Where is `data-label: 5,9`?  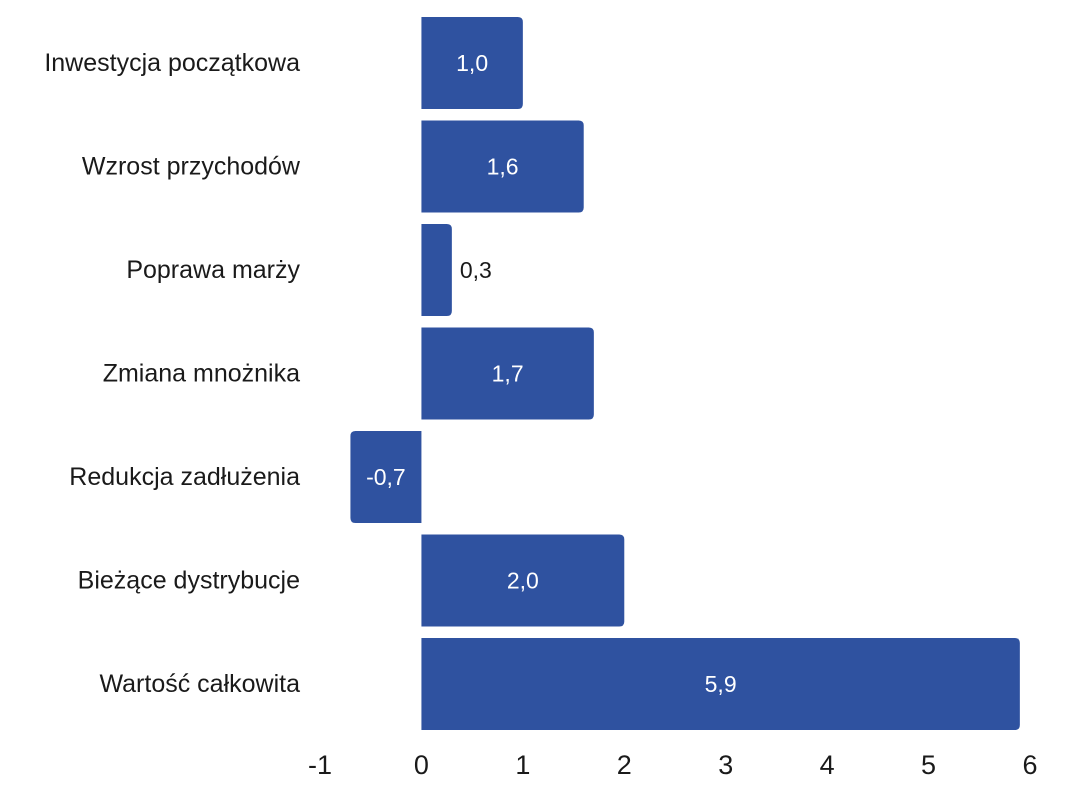
data-label: 5,9 is located at coordinates (721, 684).